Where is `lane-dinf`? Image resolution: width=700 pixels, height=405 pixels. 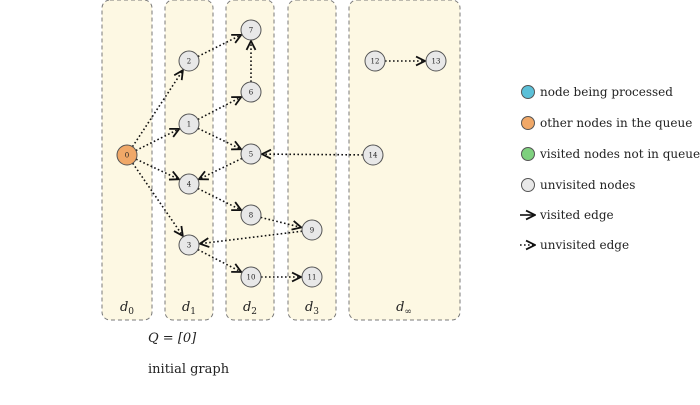
lane-dinf is located at coordinates (404, 160).